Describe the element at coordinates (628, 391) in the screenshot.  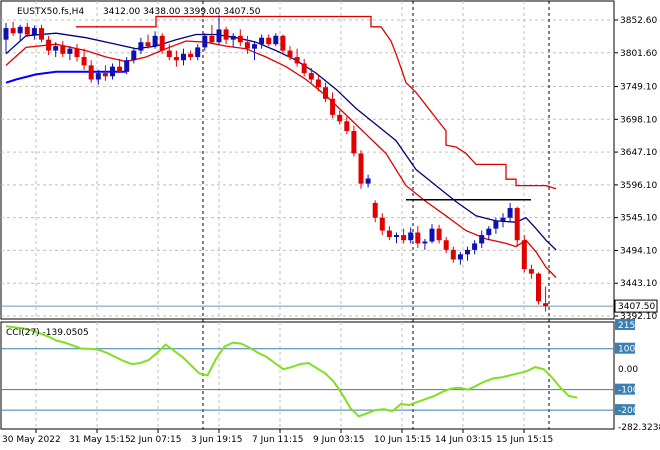
I see `cci-axis-label: -100` at that location.